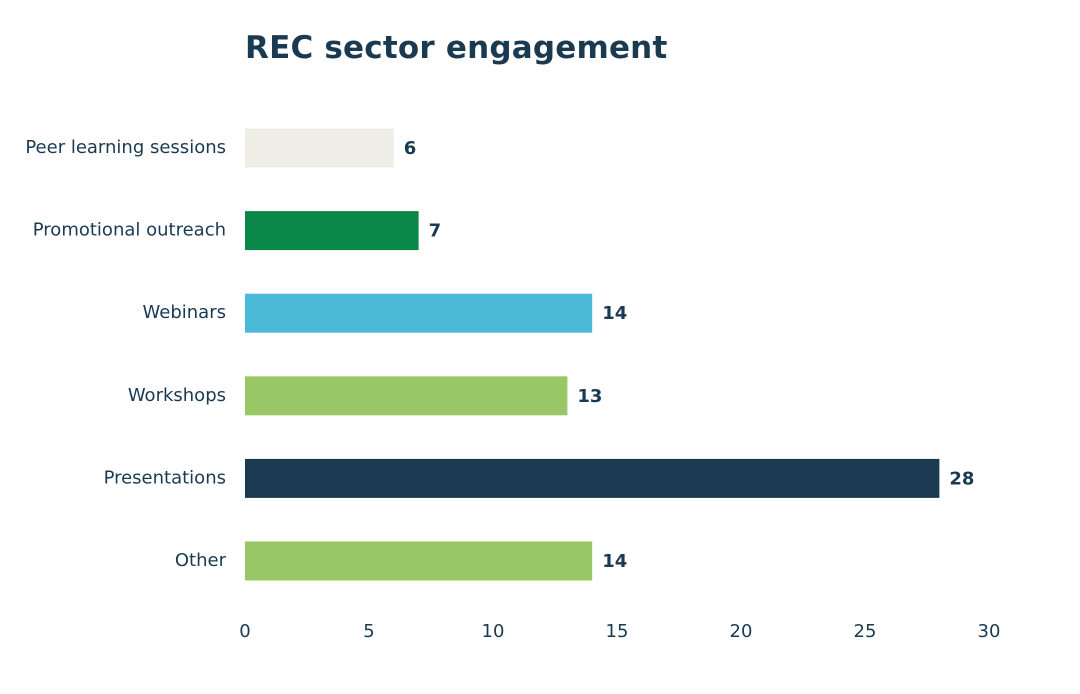 The height and width of the screenshot is (694, 1080). What do you see at coordinates (184, 312) in the screenshot?
I see `category-label-webinars: Webinars` at bounding box center [184, 312].